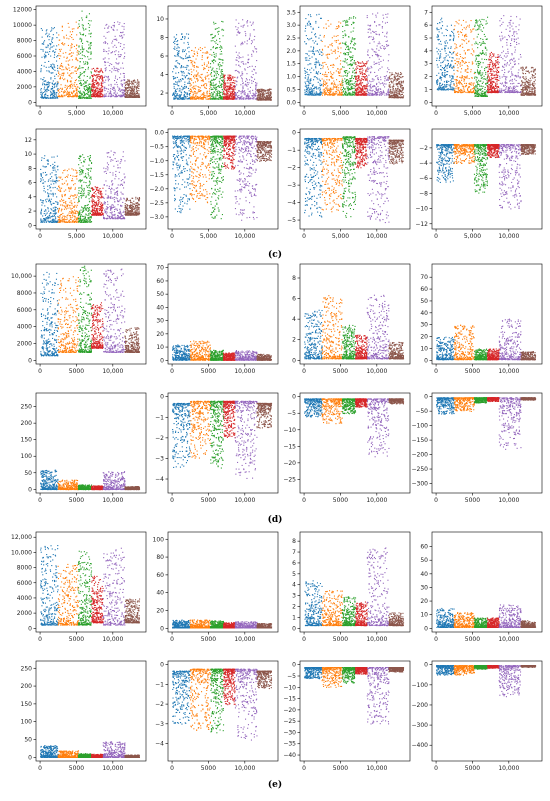 Image resolution: width=550 pixels, height=801 pixels. I want to click on y-tick-label: 3.5, so click(291, 12).